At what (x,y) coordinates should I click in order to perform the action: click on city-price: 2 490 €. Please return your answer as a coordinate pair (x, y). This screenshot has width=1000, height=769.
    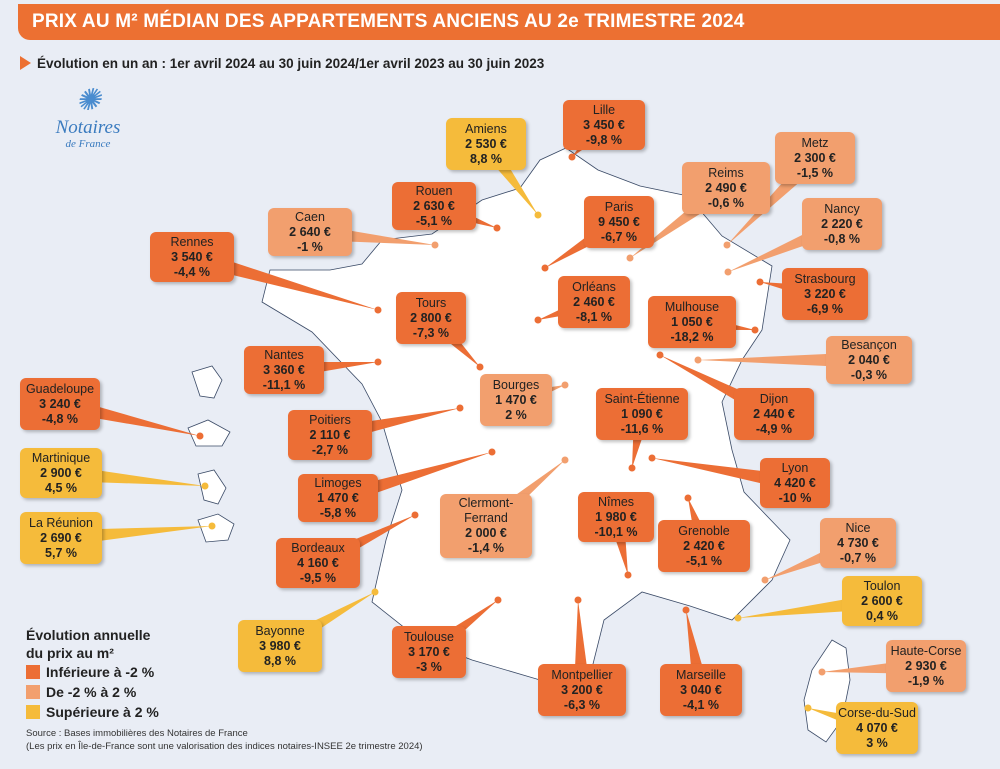
    Looking at the image, I should click on (726, 187).